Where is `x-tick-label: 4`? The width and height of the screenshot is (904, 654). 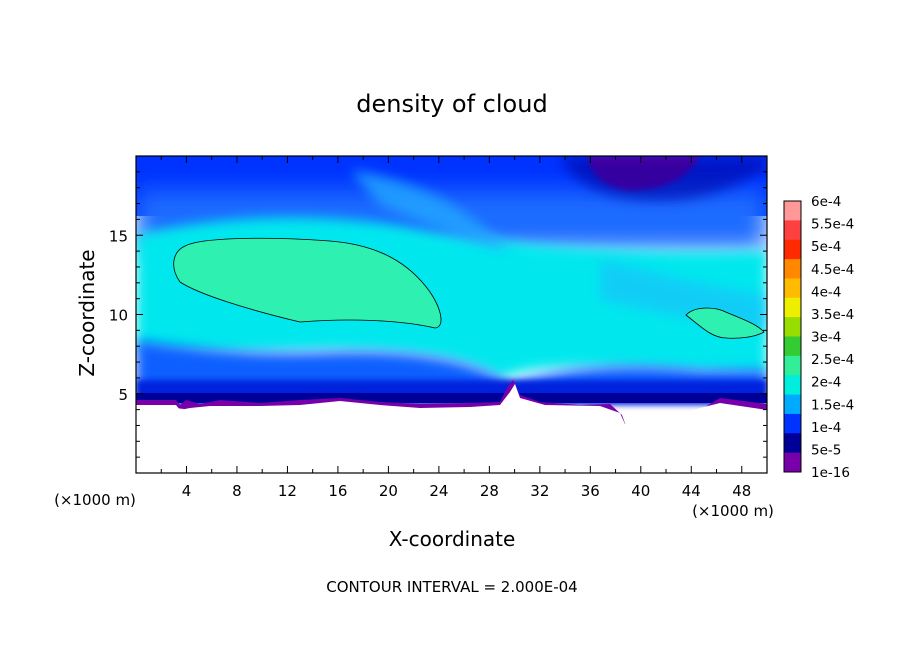
x-tick-label: 4 is located at coordinates (187, 491).